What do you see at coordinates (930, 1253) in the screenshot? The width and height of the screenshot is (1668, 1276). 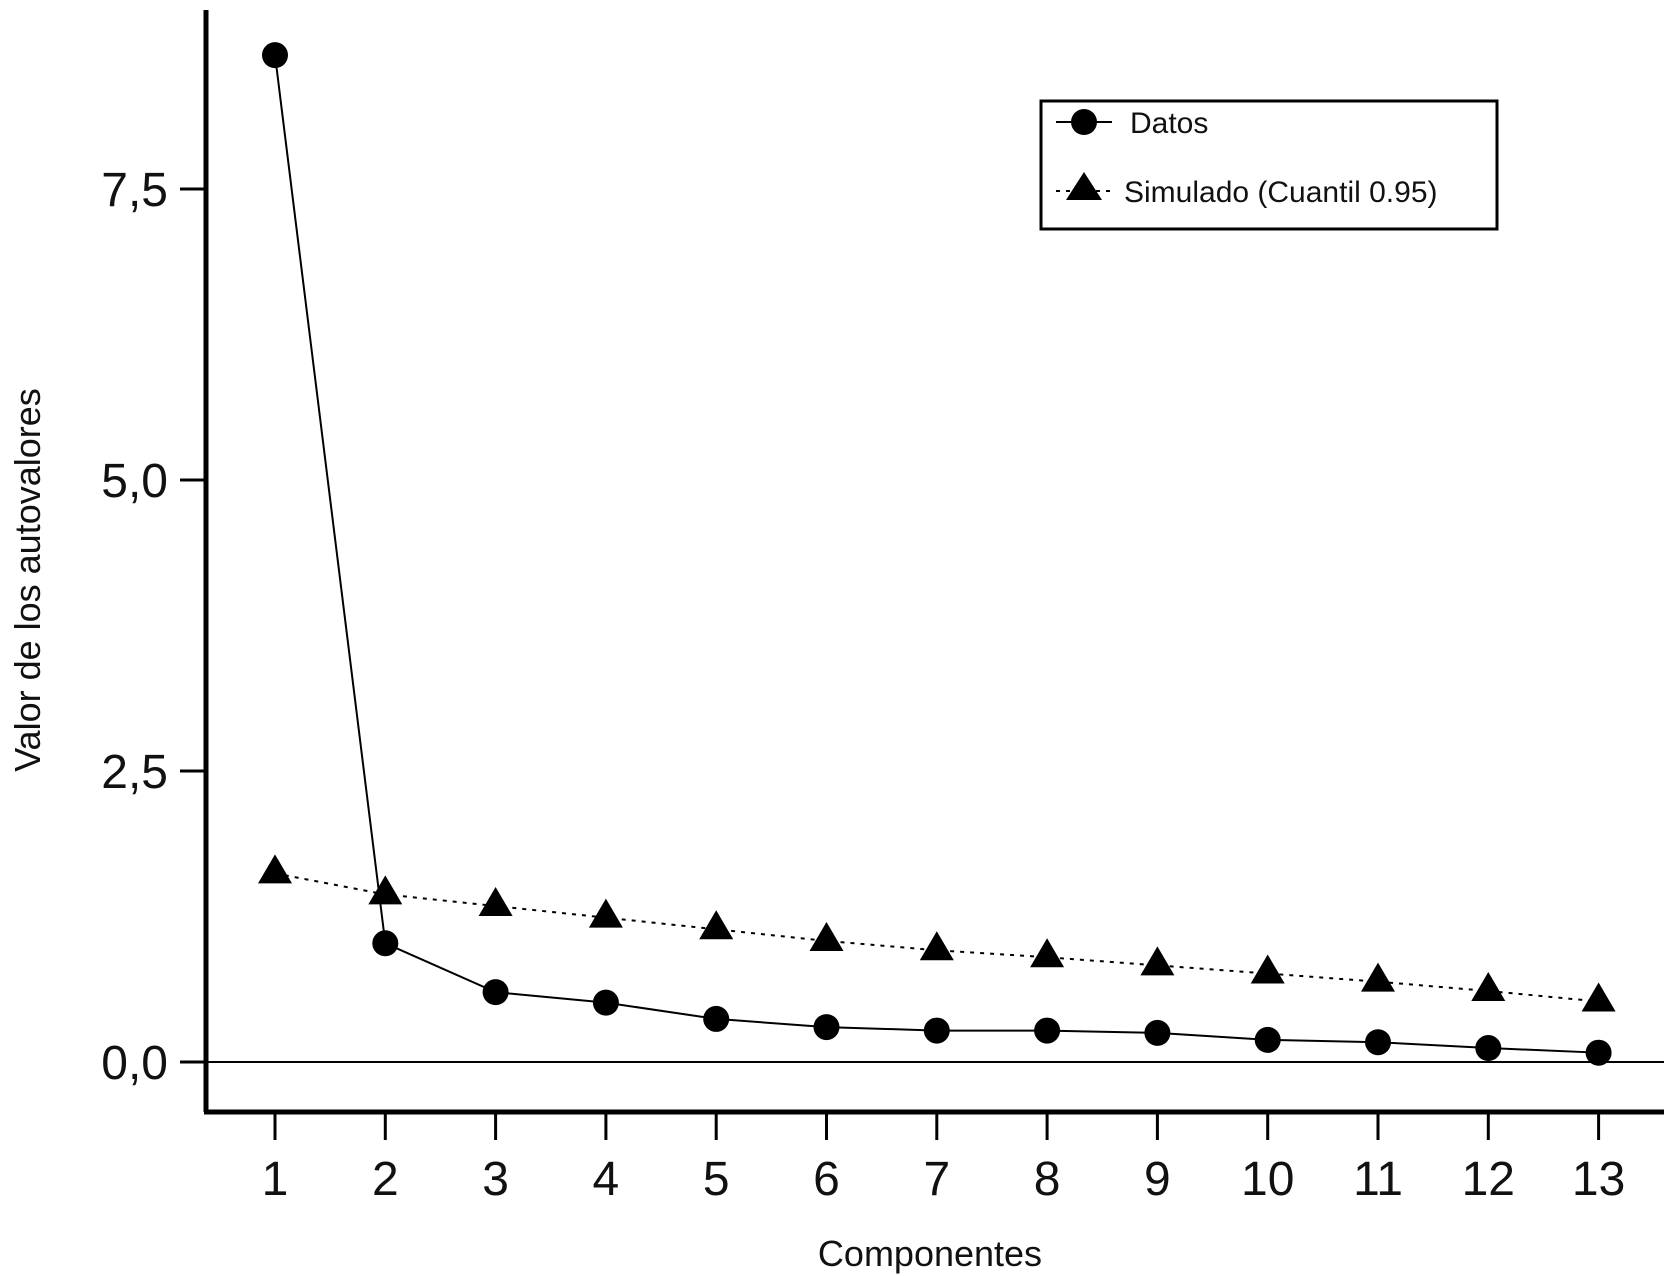 I see `x-axis-title: Componentes` at bounding box center [930, 1253].